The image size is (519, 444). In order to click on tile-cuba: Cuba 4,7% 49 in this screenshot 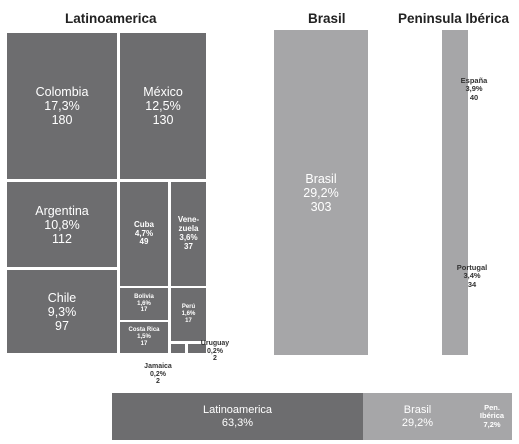, I will do `click(144, 234)`.